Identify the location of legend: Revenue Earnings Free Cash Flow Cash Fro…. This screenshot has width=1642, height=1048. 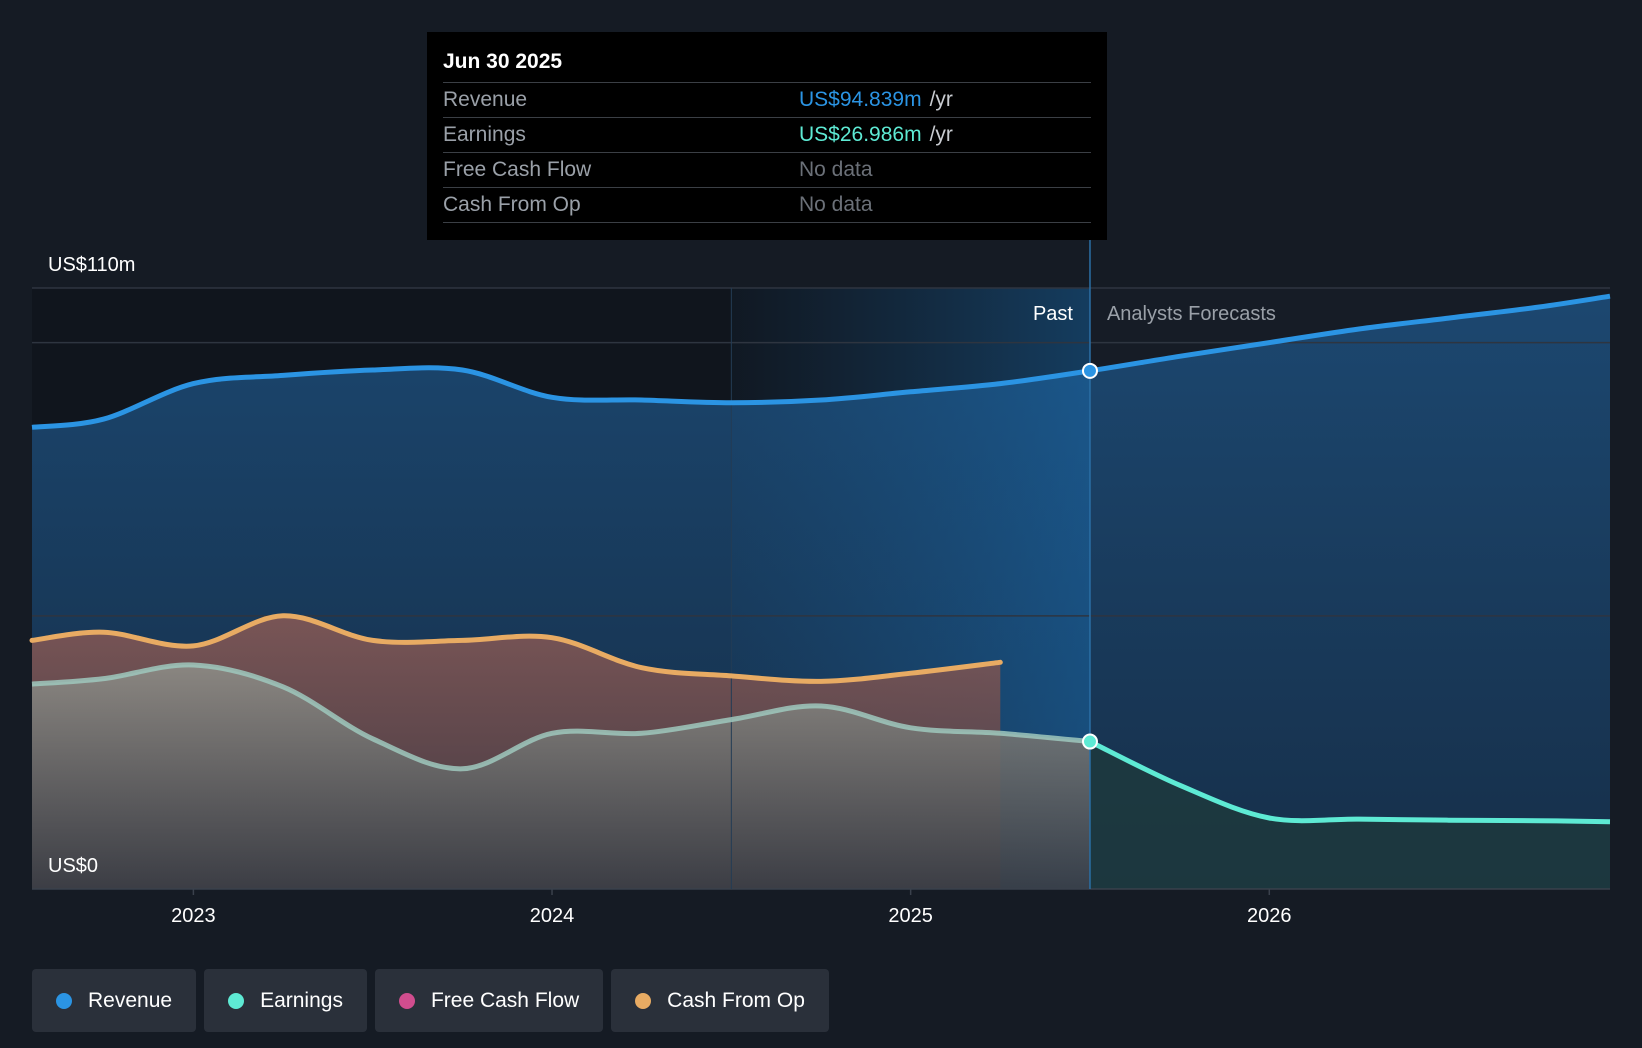
(430, 1000).